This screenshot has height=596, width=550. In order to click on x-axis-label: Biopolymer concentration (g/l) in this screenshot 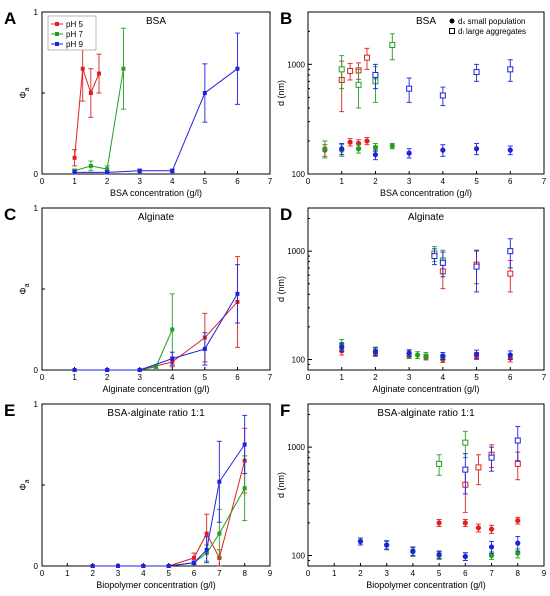, I will do `click(156, 585)`.